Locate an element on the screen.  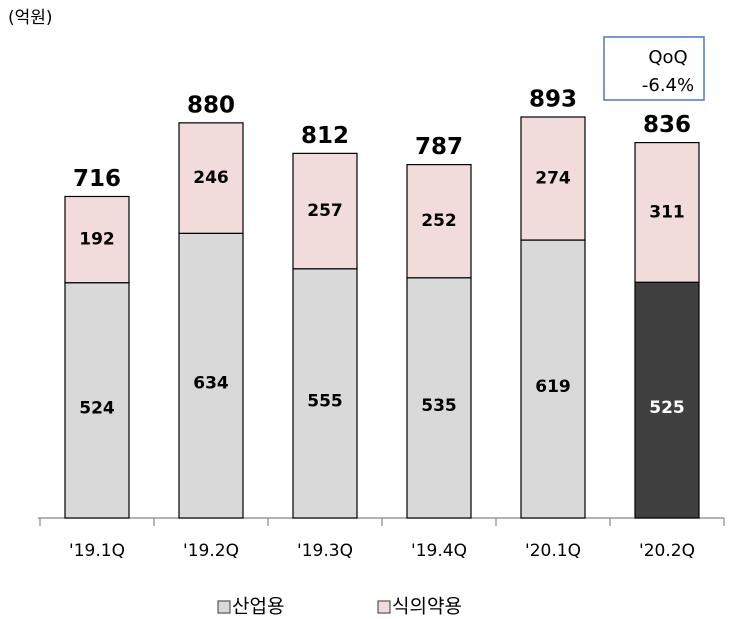
total-label: 893 is located at coordinates (553, 100).